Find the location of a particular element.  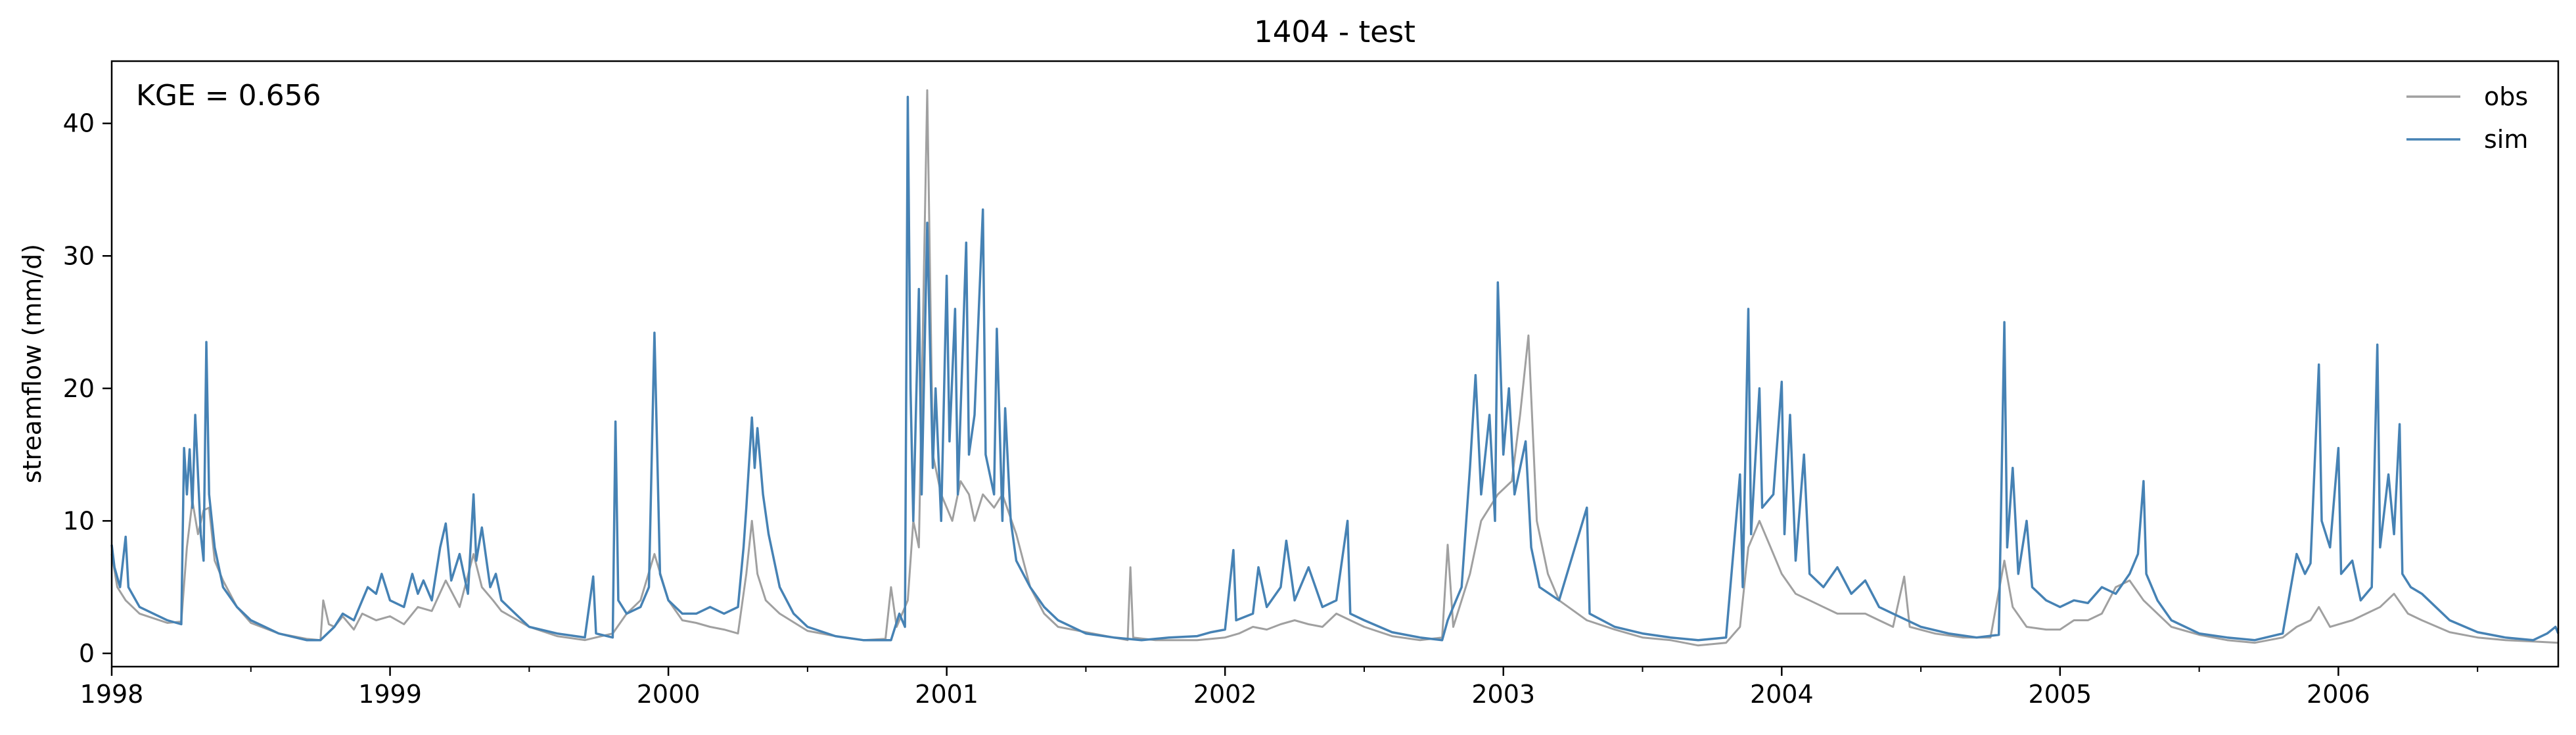

y-axis: 0 10 20 30 40 is located at coordinates (88, 389).